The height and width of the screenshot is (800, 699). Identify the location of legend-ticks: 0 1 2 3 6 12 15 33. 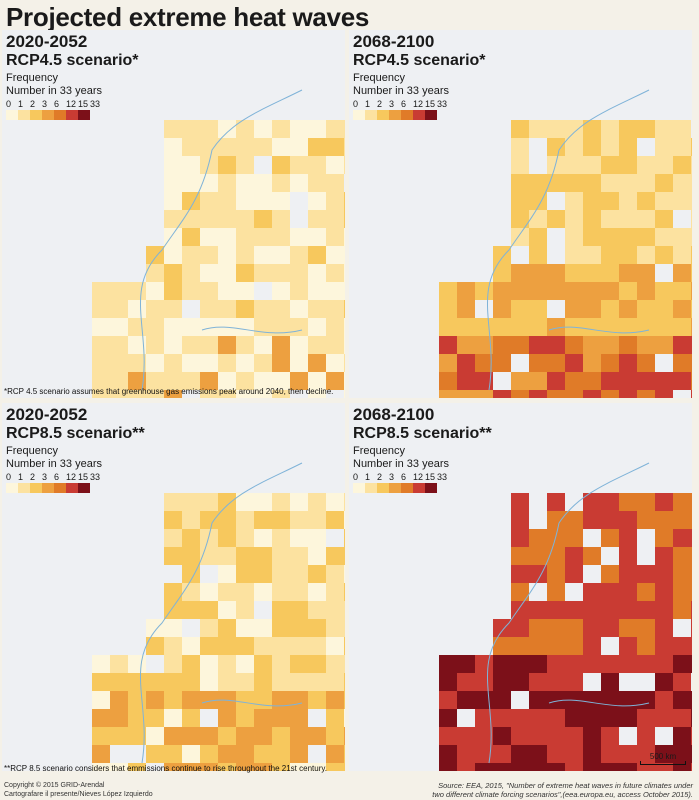
(53, 477).